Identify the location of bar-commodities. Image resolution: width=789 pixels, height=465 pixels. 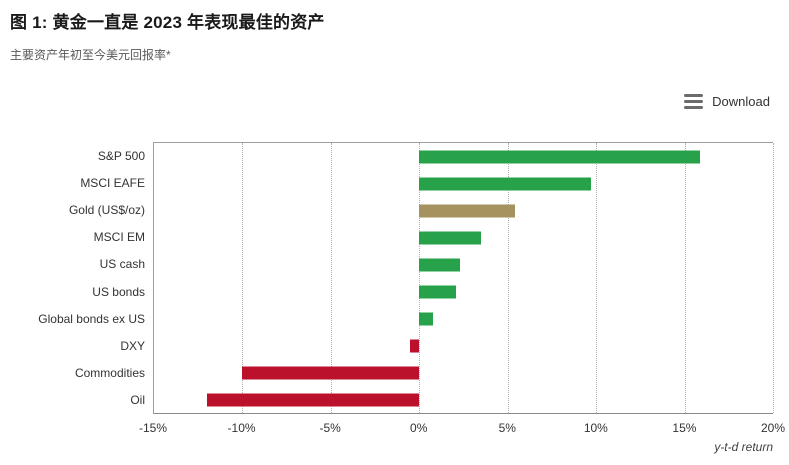
(331, 372).